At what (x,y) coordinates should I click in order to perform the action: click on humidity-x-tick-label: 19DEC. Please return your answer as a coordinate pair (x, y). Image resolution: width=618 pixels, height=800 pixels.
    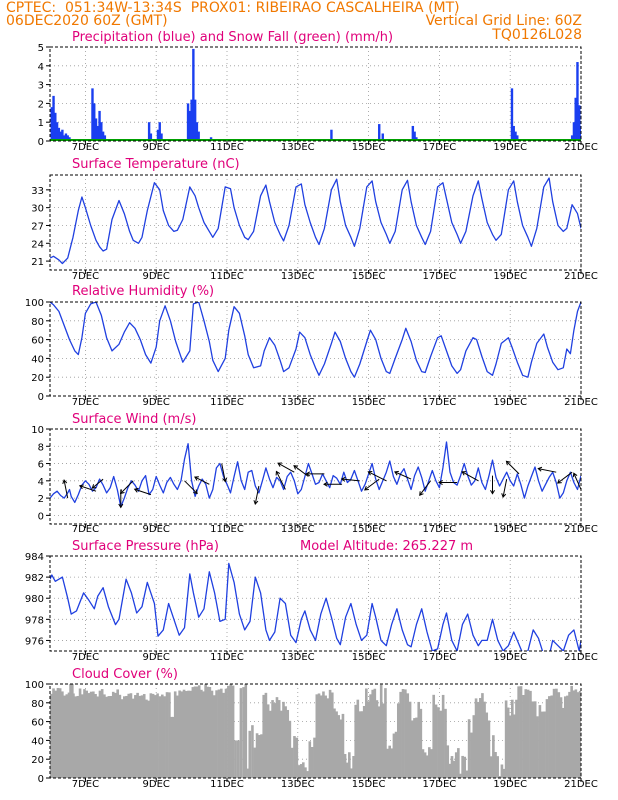
    Looking at the image, I should click on (510, 402).